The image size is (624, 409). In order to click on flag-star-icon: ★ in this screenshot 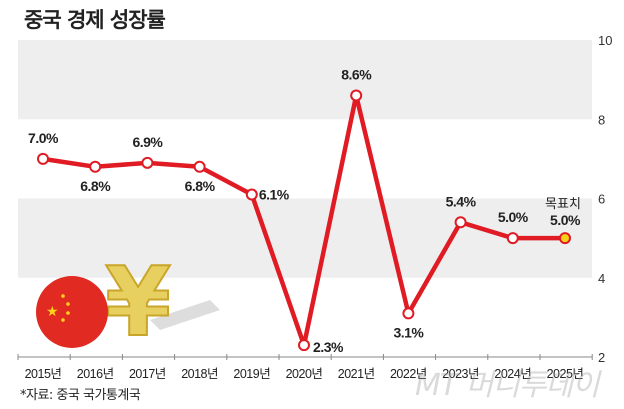, I will do `click(52, 312)`.